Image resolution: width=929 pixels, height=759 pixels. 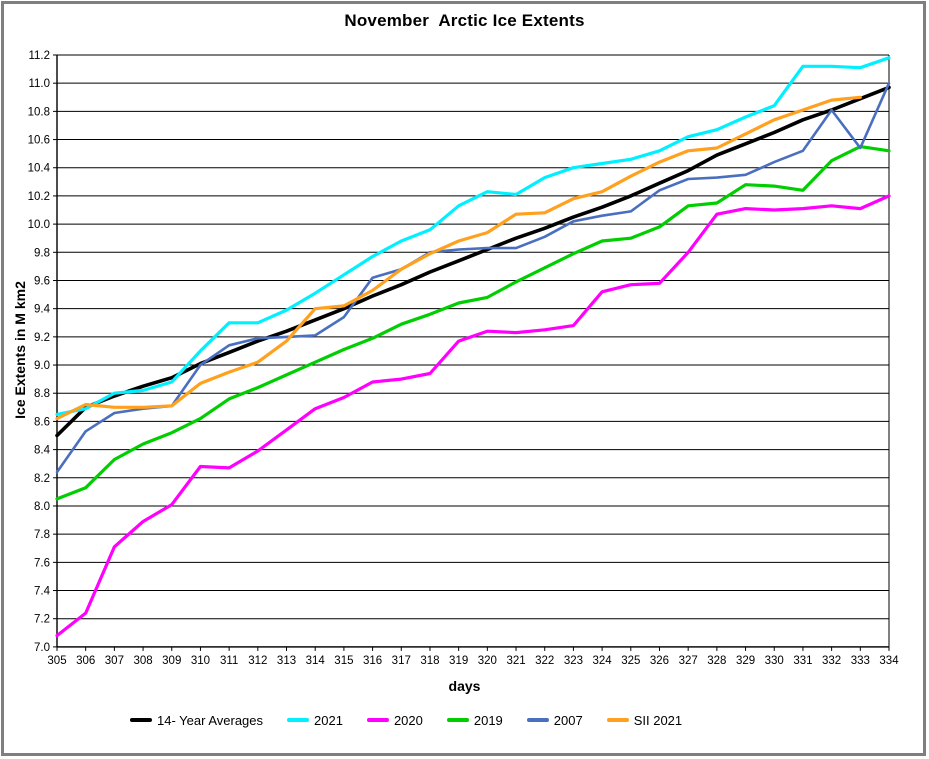 I want to click on x-tick-label: 323, so click(x=573, y=661).